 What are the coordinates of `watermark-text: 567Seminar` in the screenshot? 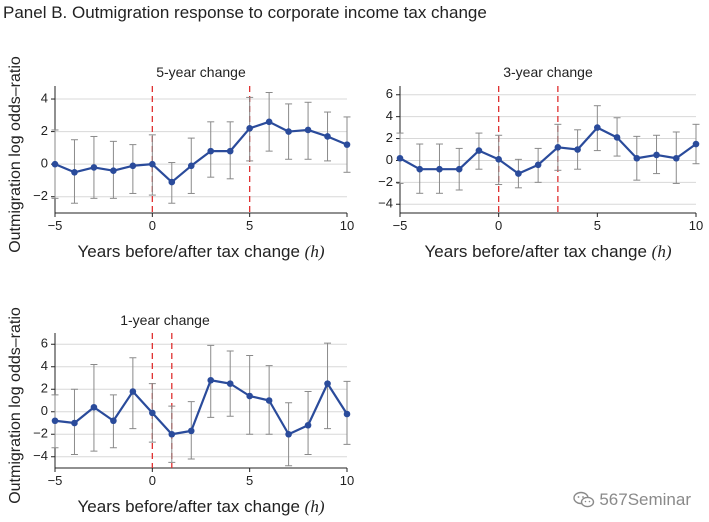 It's located at (645, 499).